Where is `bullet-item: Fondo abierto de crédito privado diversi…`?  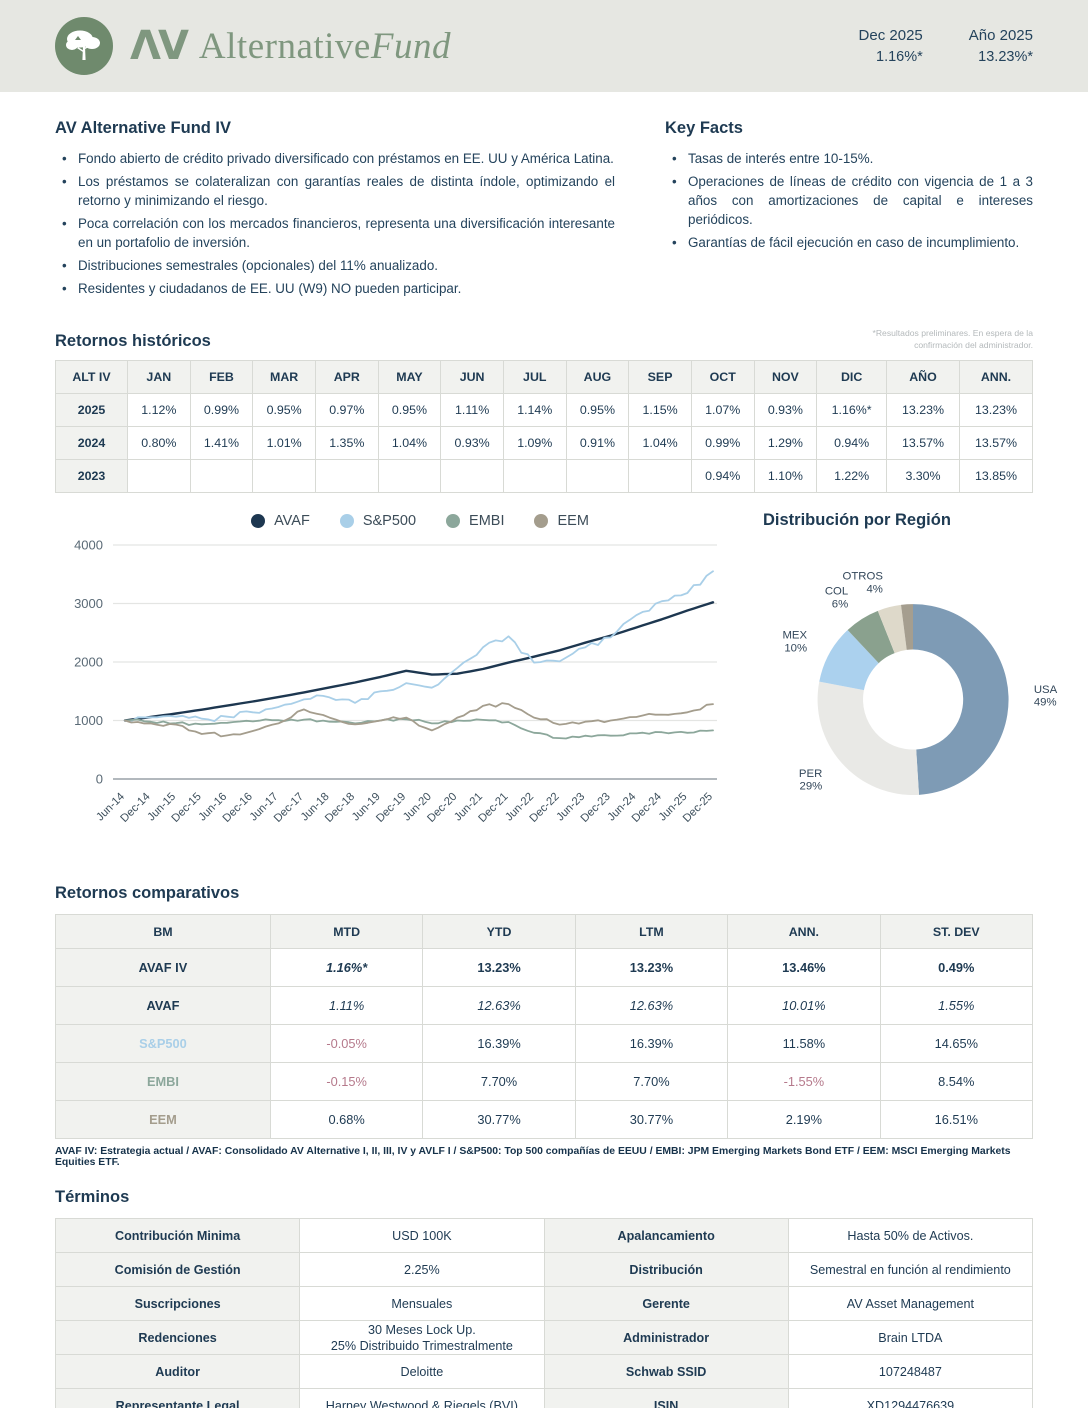 bullet-item: Fondo abierto de crédito privado diversi… is located at coordinates (335, 158).